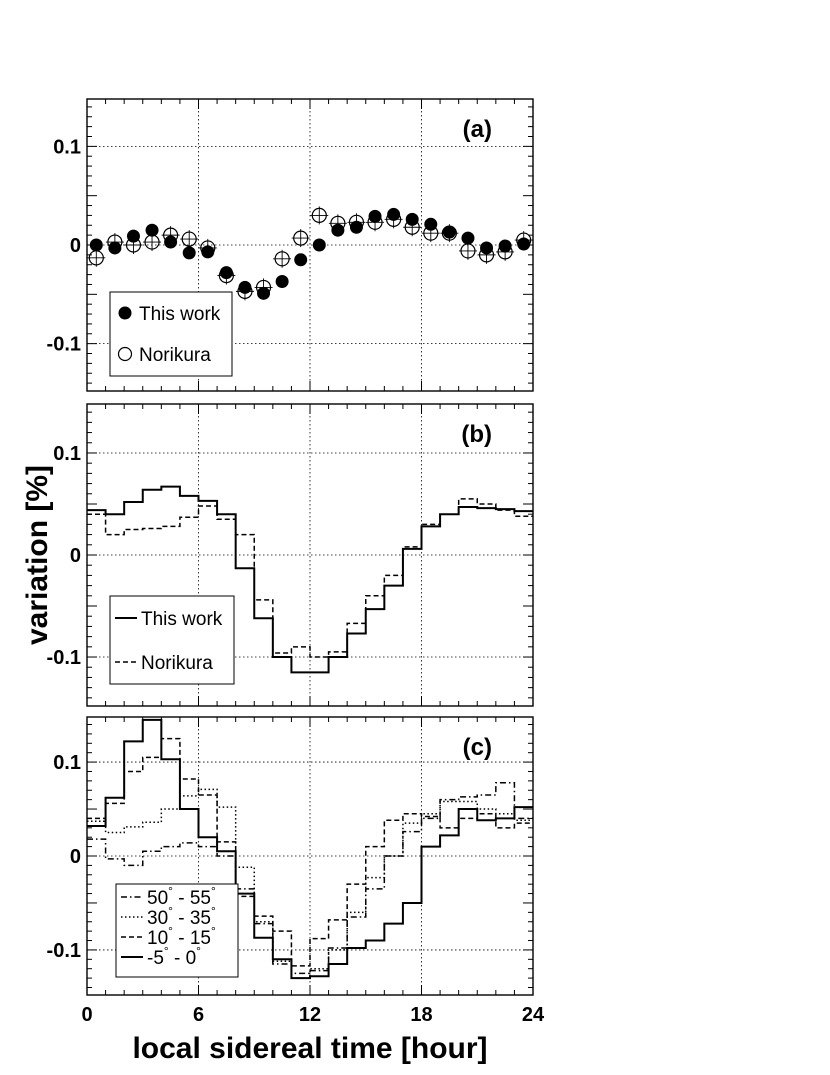 This screenshot has height=1075, width=830. Describe the element at coordinates (198, 1015) in the screenshot. I see `x-tick-label: 6` at that location.